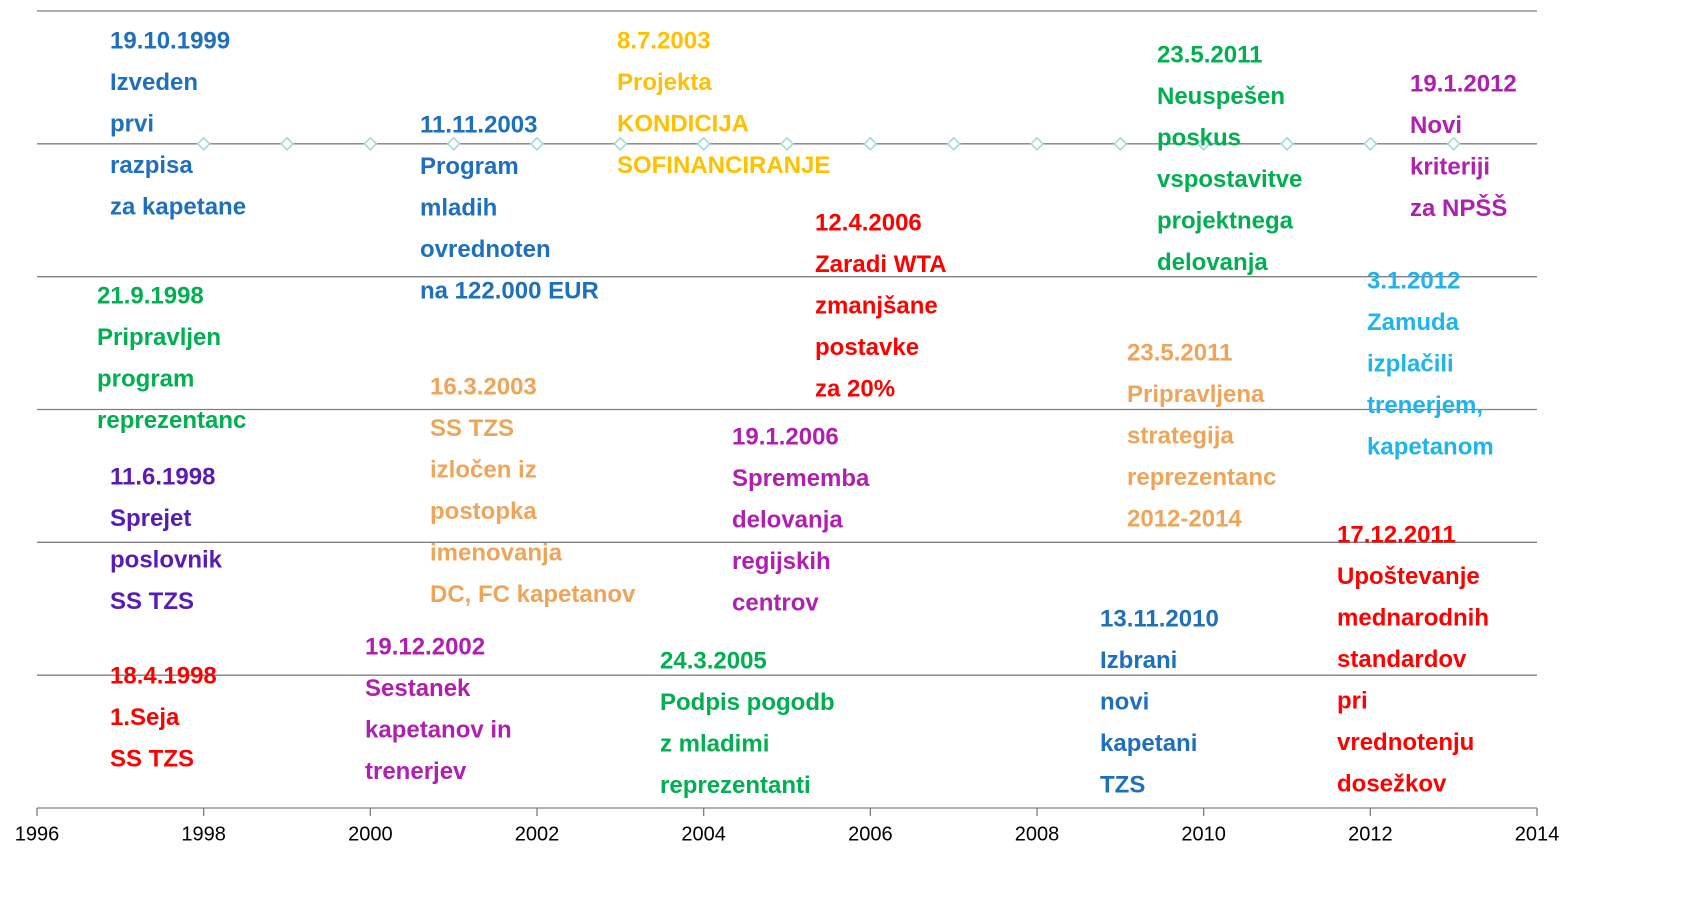 The width and height of the screenshot is (1682, 913). Describe the element at coordinates (868, 222) in the screenshot. I see `annotation: 12.4.2006` at that location.